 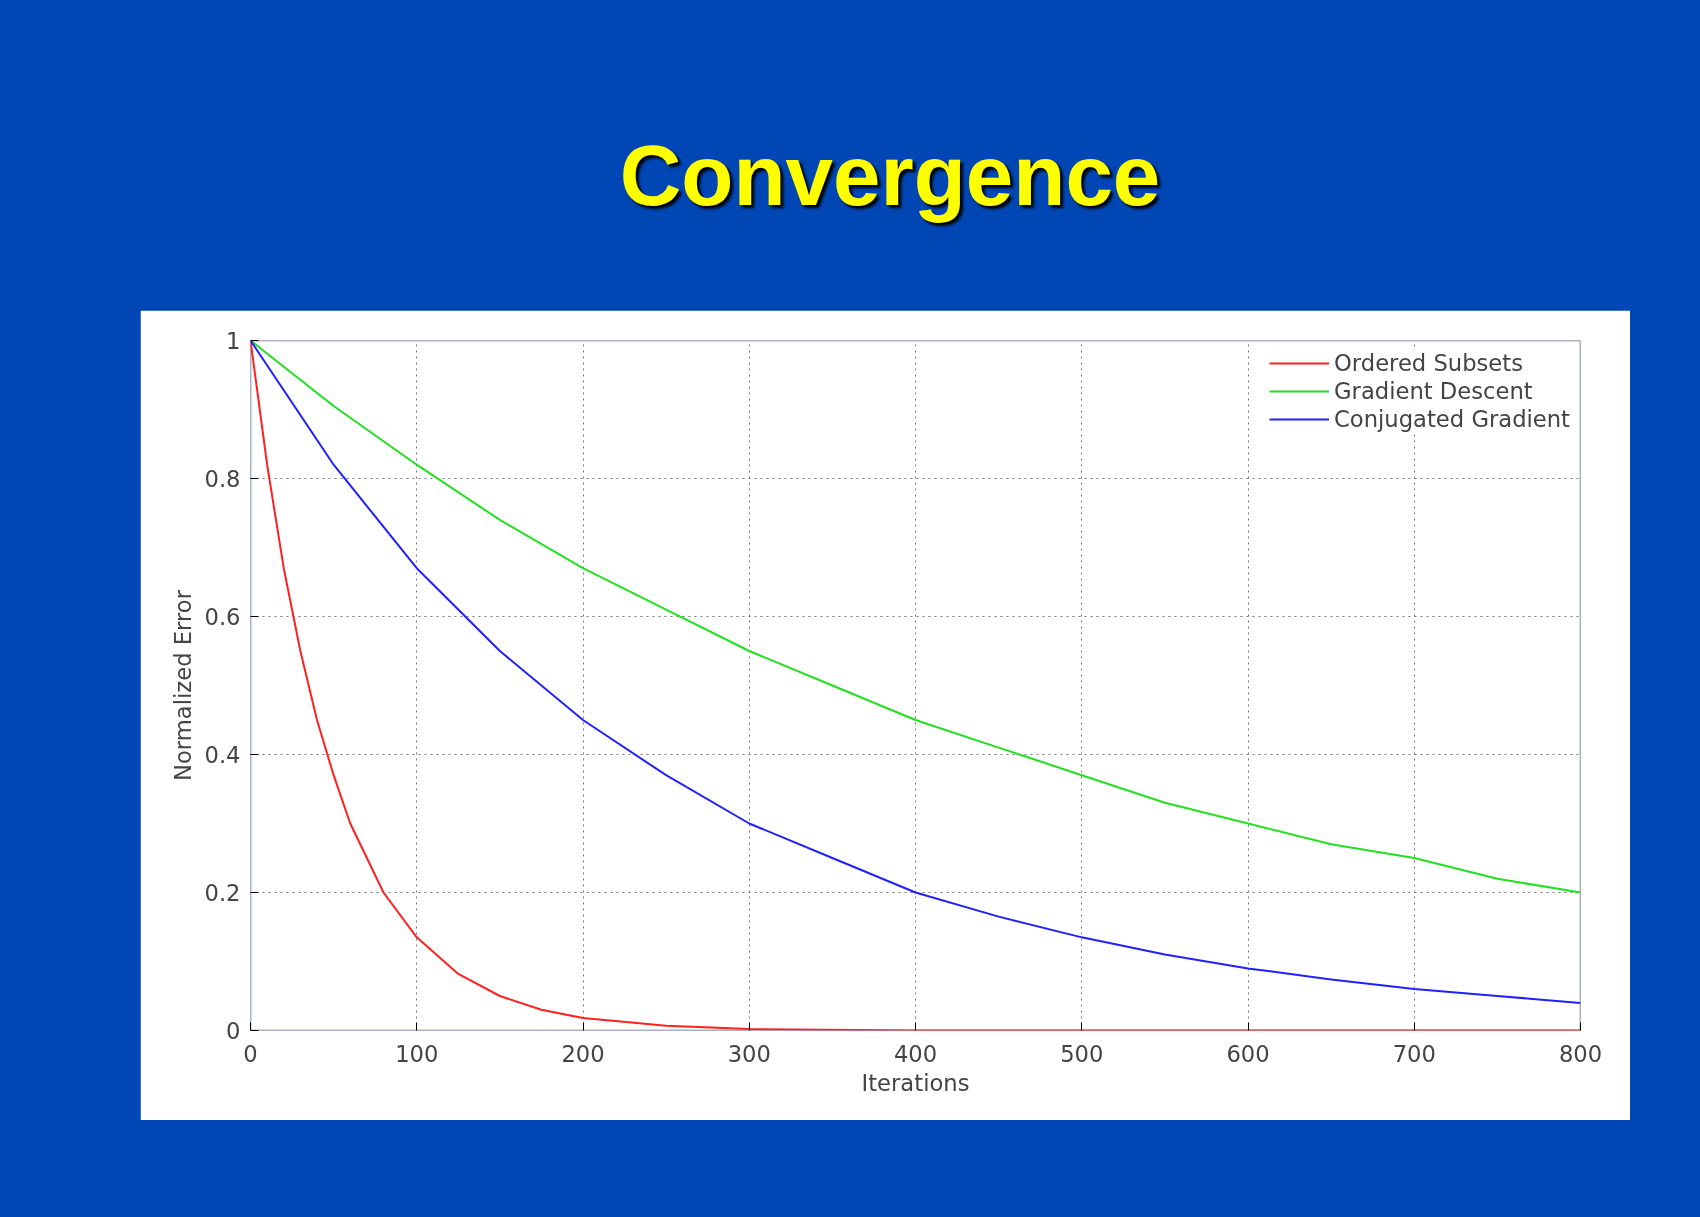 I want to click on x-tick-label: 800, so click(x=1580, y=1053).